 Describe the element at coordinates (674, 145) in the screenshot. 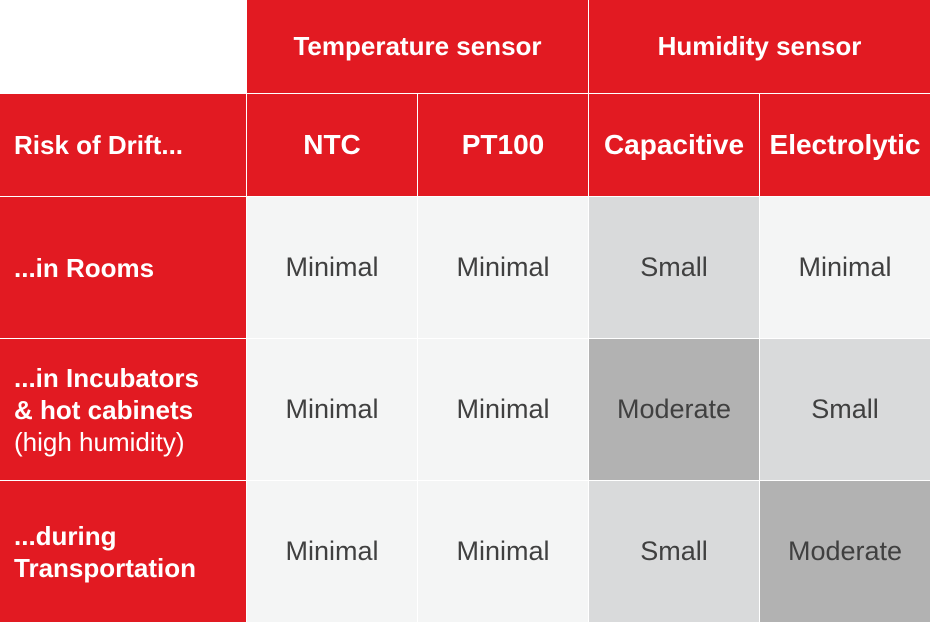

I see `column-header-capacitive: Capacitive` at that location.